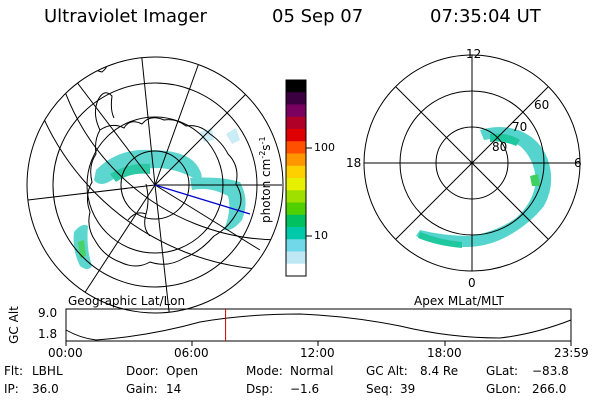 The height and width of the screenshot is (400, 600). What do you see at coordinates (542, 105) in the screenshot?
I see `mlat-label-60: 60` at bounding box center [542, 105].